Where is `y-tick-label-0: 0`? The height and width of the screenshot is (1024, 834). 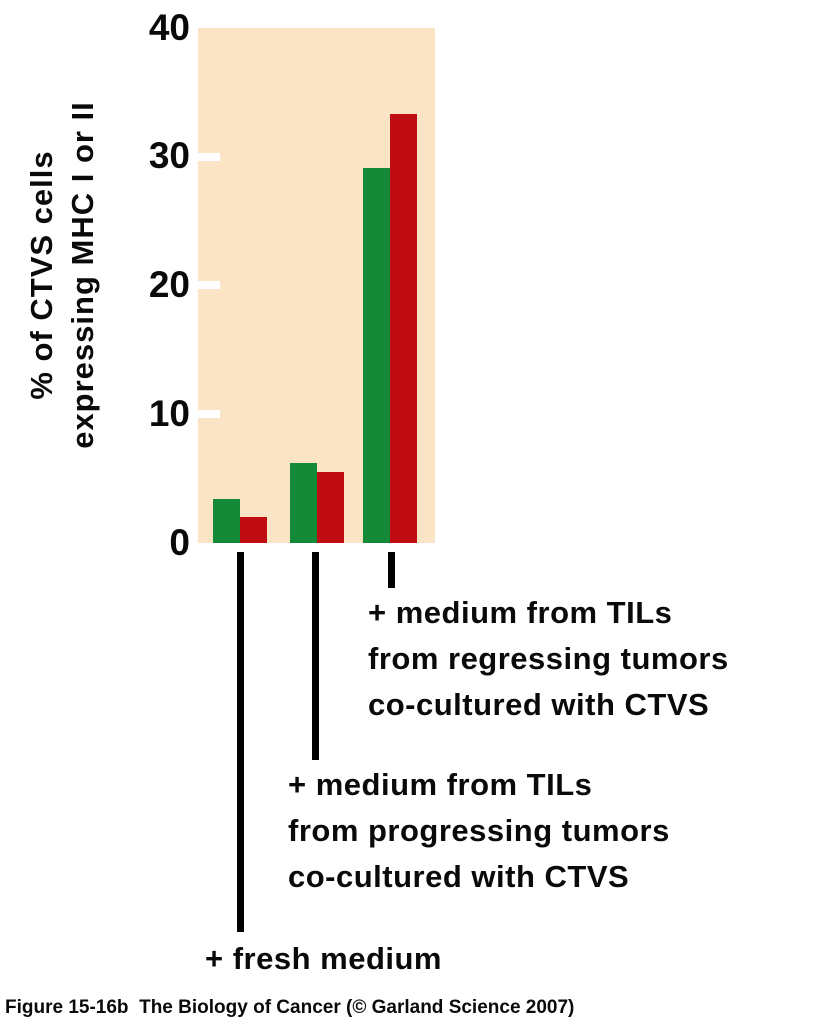 y-tick-label-0: 0 is located at coordinates (179, 542).